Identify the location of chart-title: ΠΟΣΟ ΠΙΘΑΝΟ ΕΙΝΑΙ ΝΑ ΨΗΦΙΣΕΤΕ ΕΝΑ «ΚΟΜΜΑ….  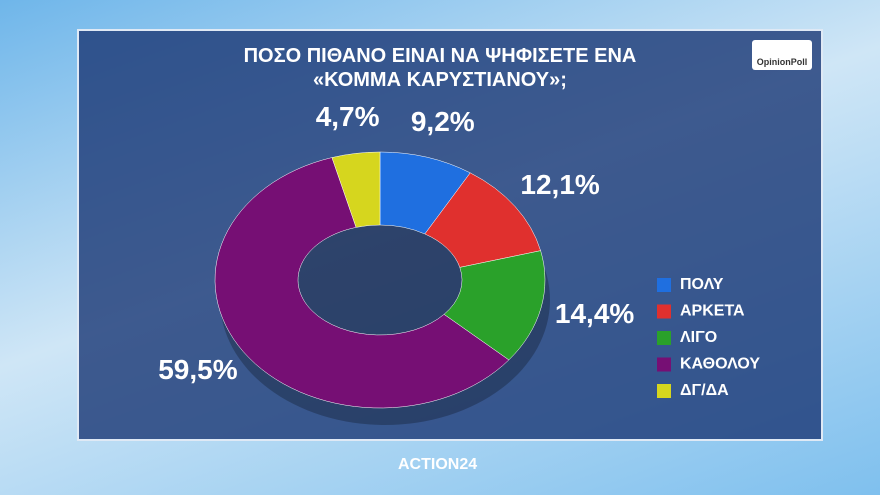
(440, 68).